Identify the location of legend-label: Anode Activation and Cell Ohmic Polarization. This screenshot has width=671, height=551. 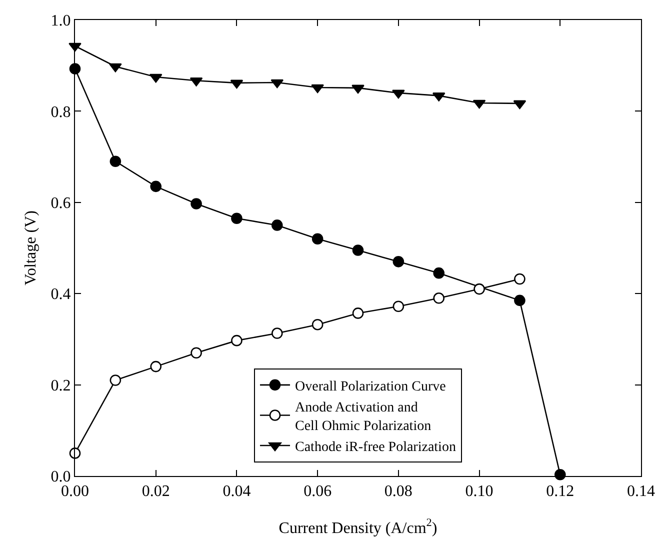
(363, 417).